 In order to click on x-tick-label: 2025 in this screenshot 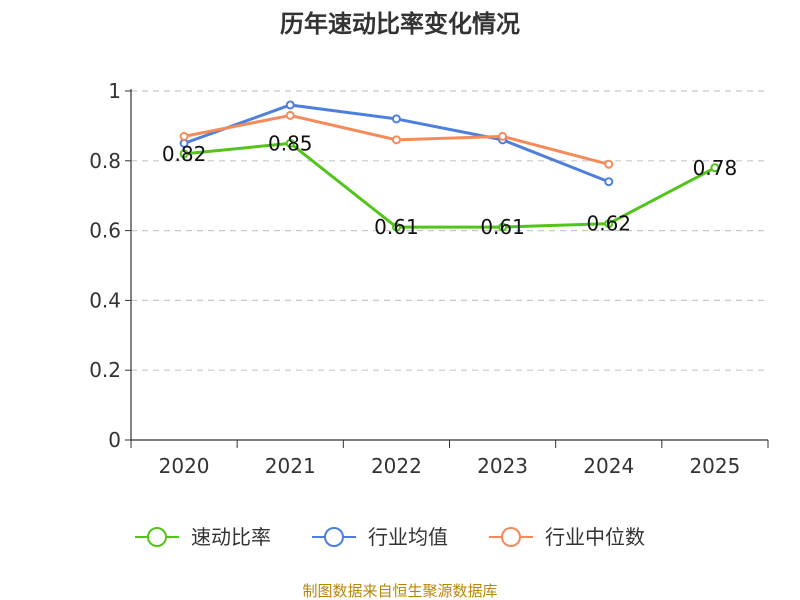, I will do `click(714, 466)`.